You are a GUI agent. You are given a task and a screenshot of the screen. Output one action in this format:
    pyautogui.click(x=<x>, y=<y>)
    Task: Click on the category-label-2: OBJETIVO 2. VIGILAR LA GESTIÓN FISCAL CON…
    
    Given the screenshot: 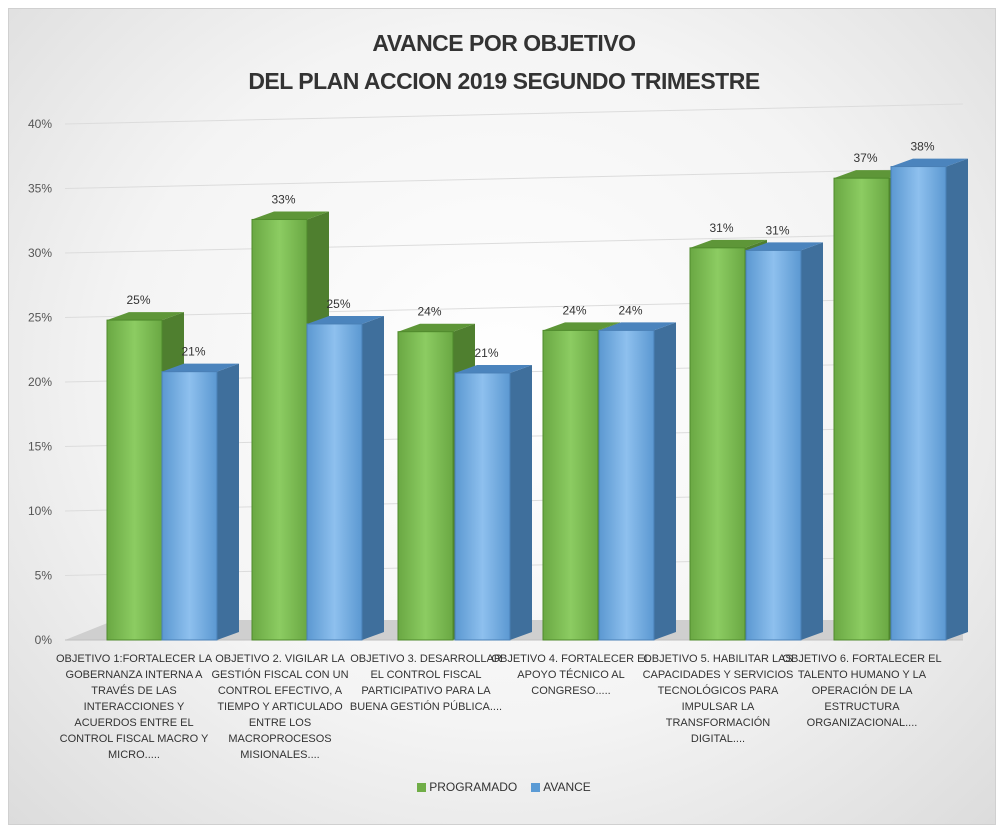 What is the action you would take?
    pyautogui.click(x=279, y=707)
    